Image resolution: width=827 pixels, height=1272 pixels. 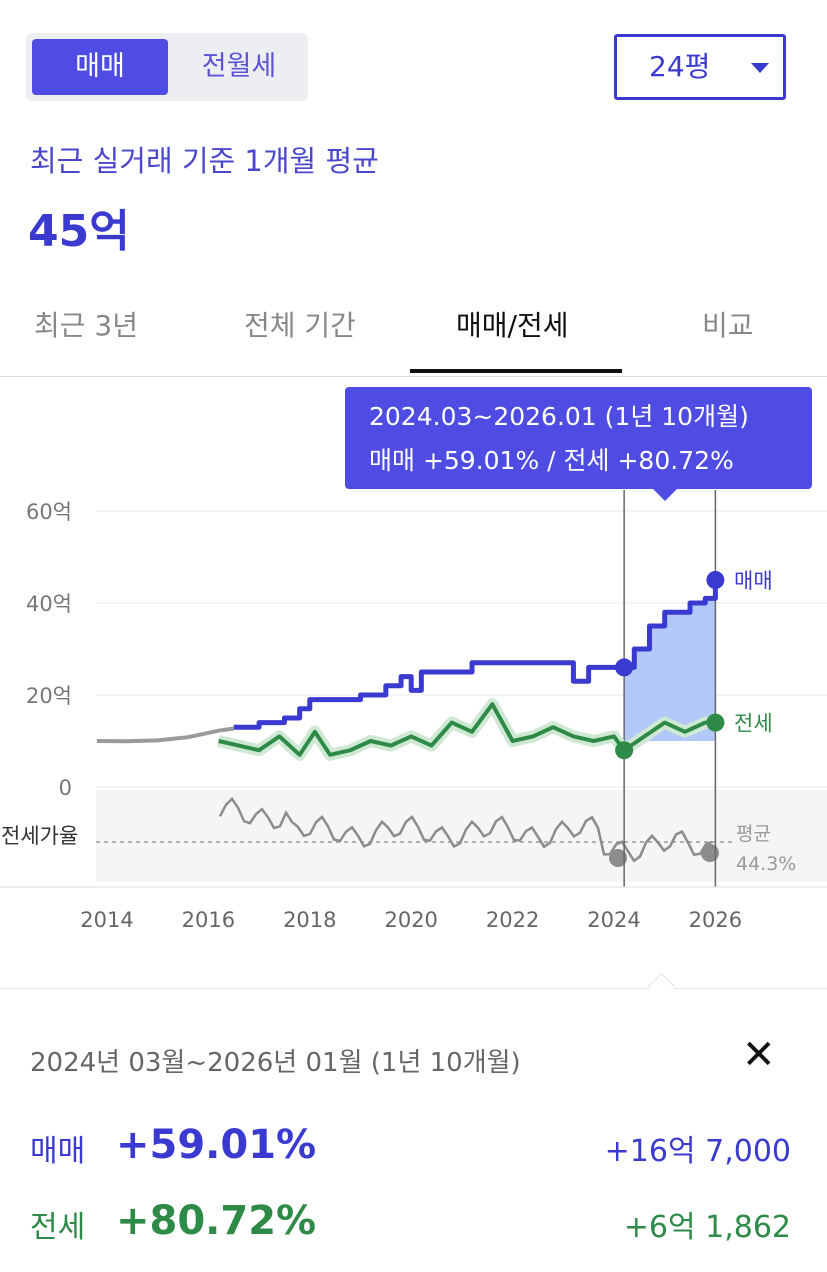 I want to click on jeonse-end-marker, so click(x=715, y=722).